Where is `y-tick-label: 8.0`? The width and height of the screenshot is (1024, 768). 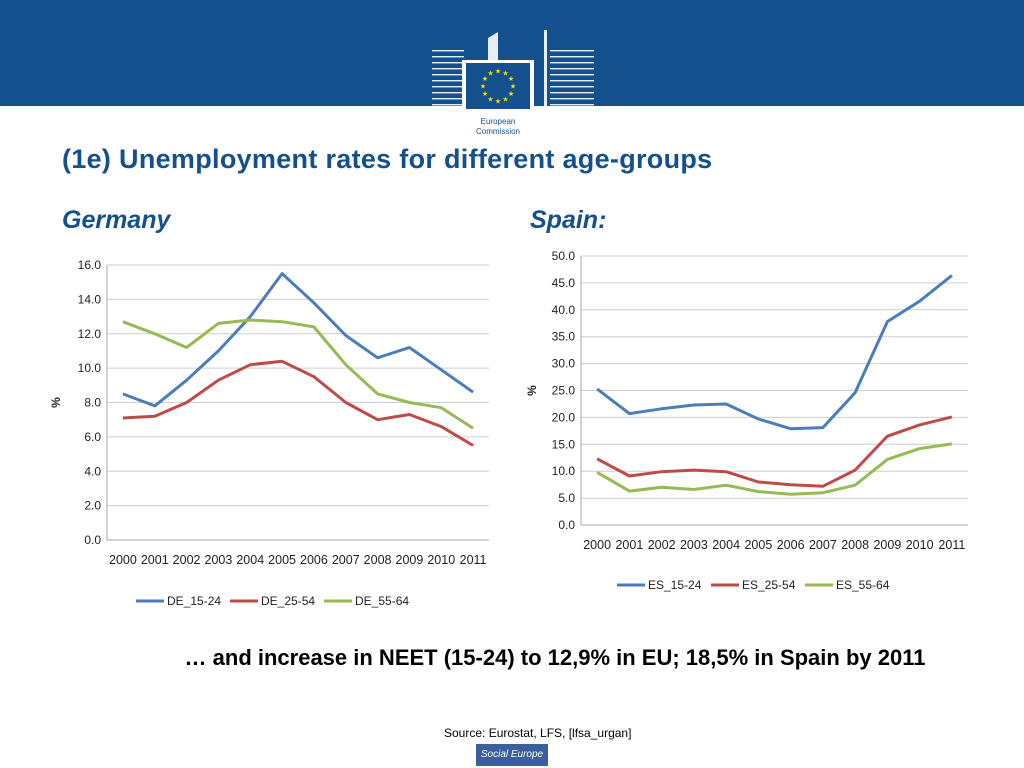 y-tick-label: 8.0 is located at coordinates (92, 403).